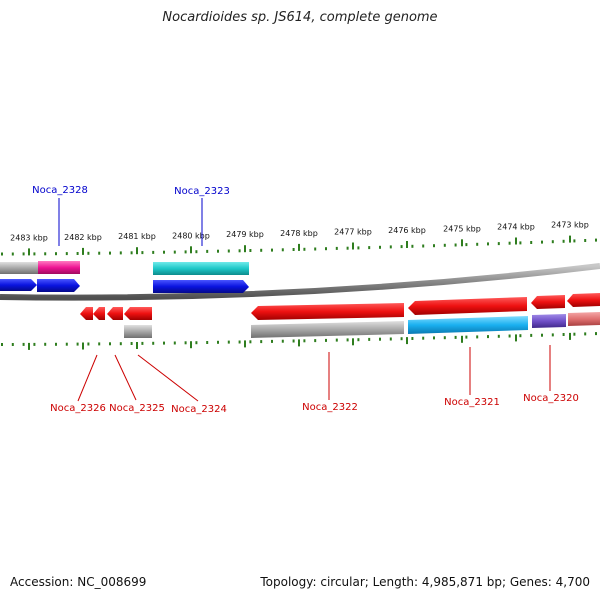 The image size is (600, 600). Describe the element at coordinates (137, 236) in the screenshot. I see `ruler-label: 2481 kbp` at that location.